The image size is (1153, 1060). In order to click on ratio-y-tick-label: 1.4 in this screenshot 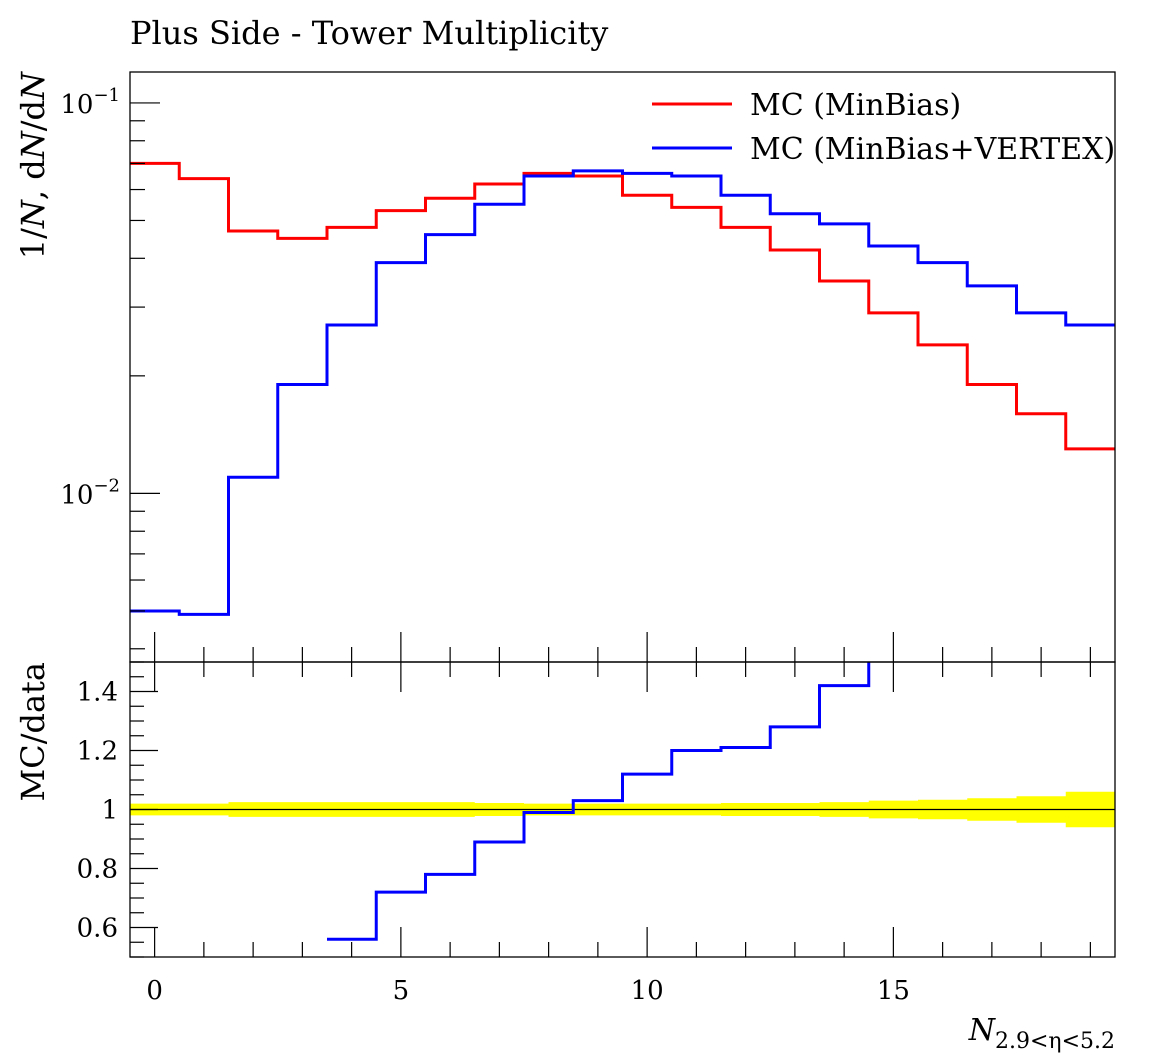, I will do `click(97, 693)`.